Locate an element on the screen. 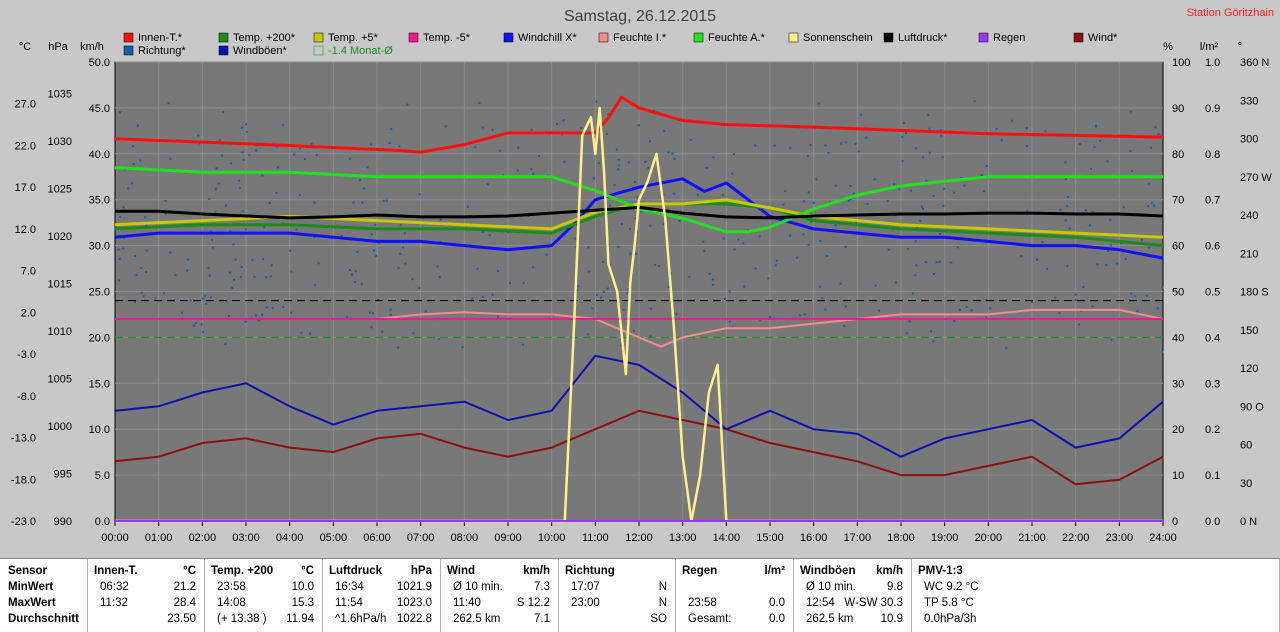 The height and width of the screenshot is (632, 1280). tick-label-hpa: 1005 is located at coordinates (60, 379).